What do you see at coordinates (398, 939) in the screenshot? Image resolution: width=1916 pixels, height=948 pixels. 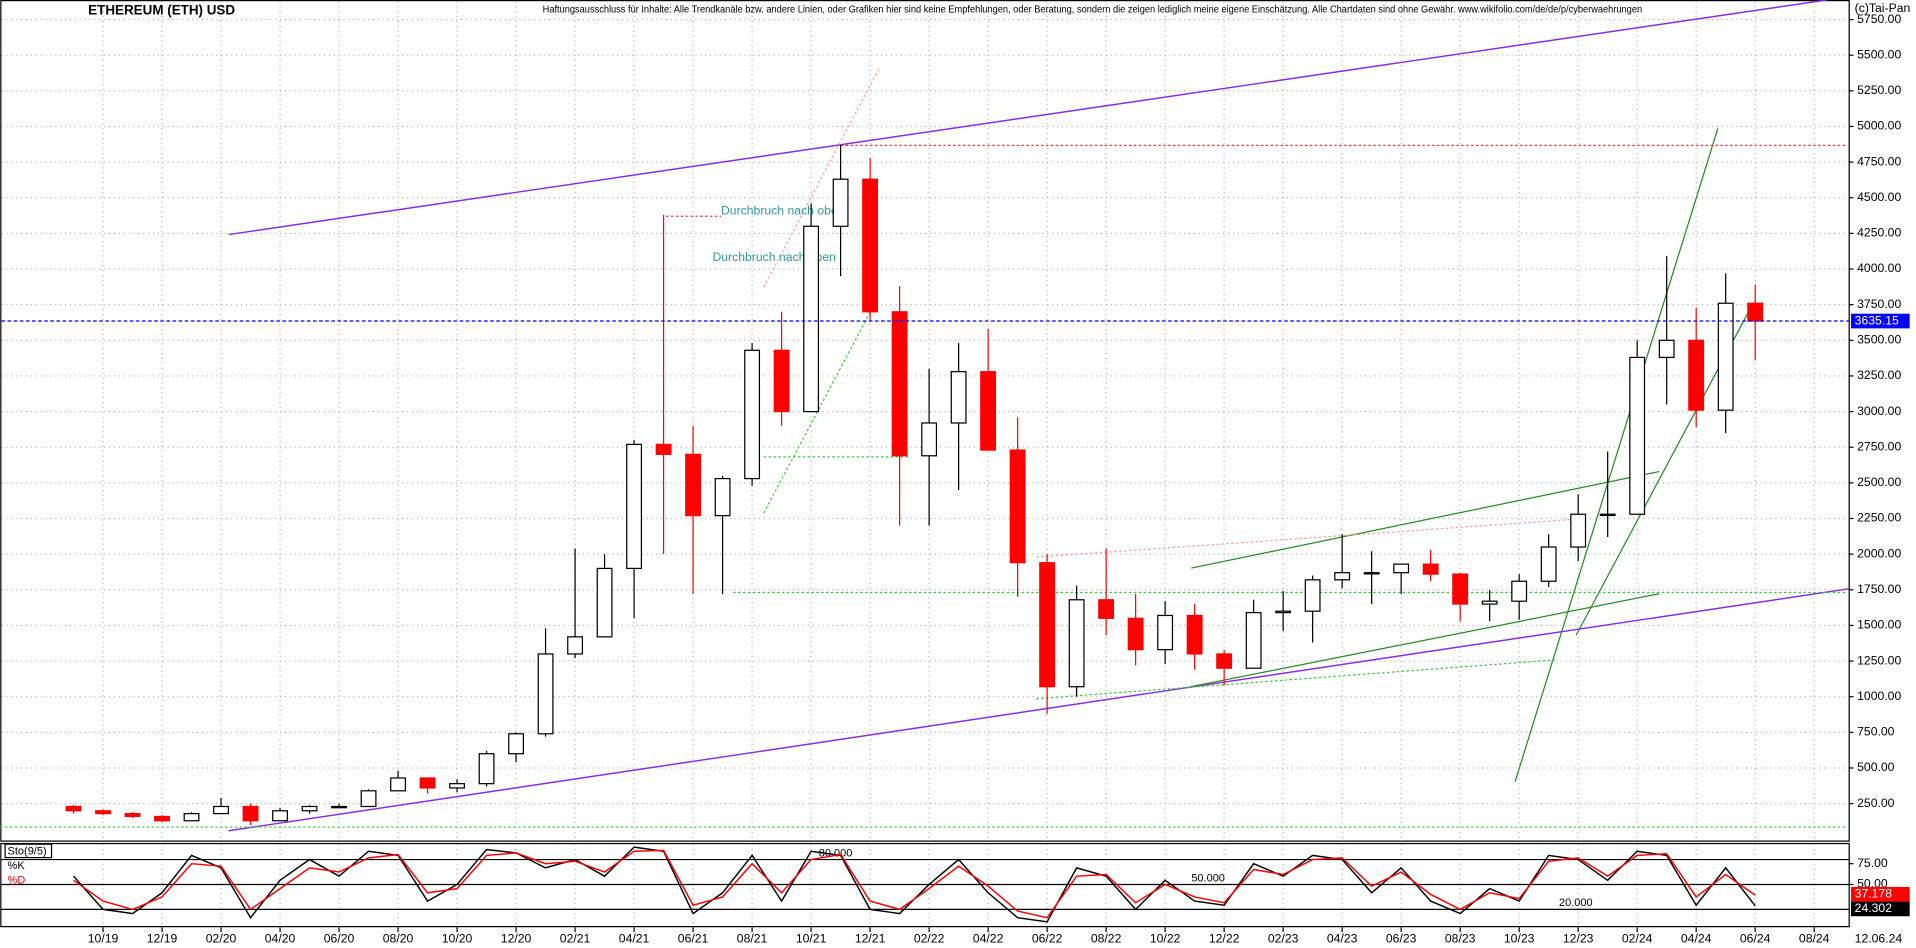 I see `x-tick-label: 08/20` at bounding box center [398, 939].